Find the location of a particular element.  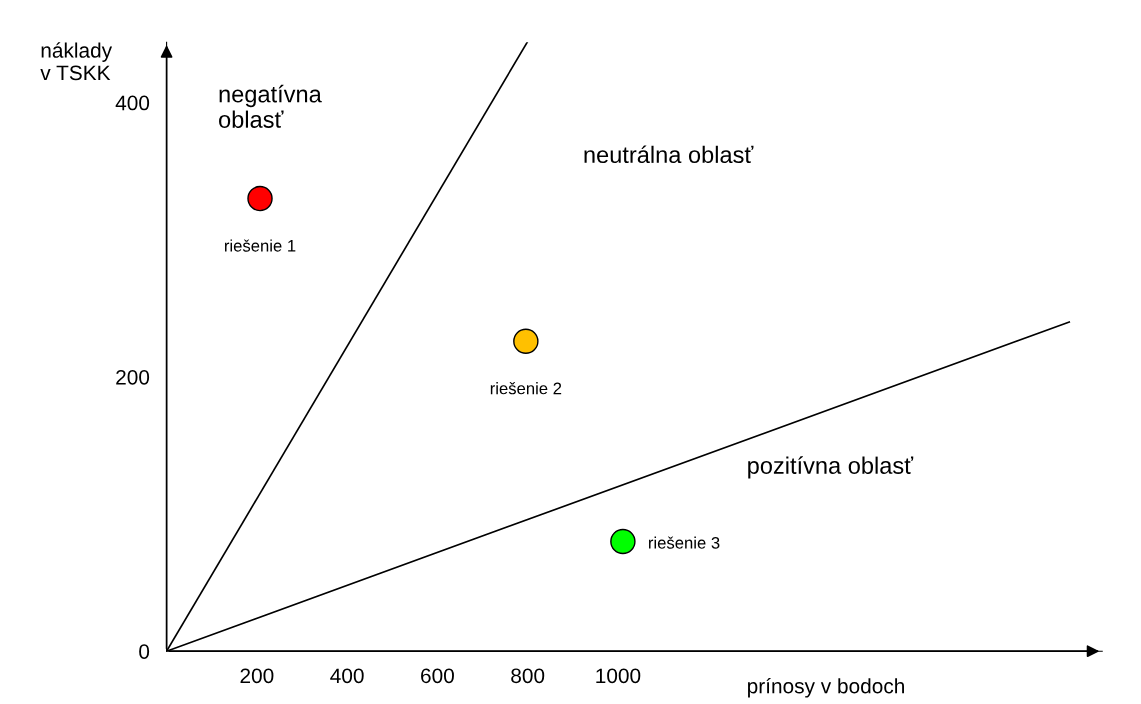

y-tick-label: 200 is located at coordinates (133, 377).